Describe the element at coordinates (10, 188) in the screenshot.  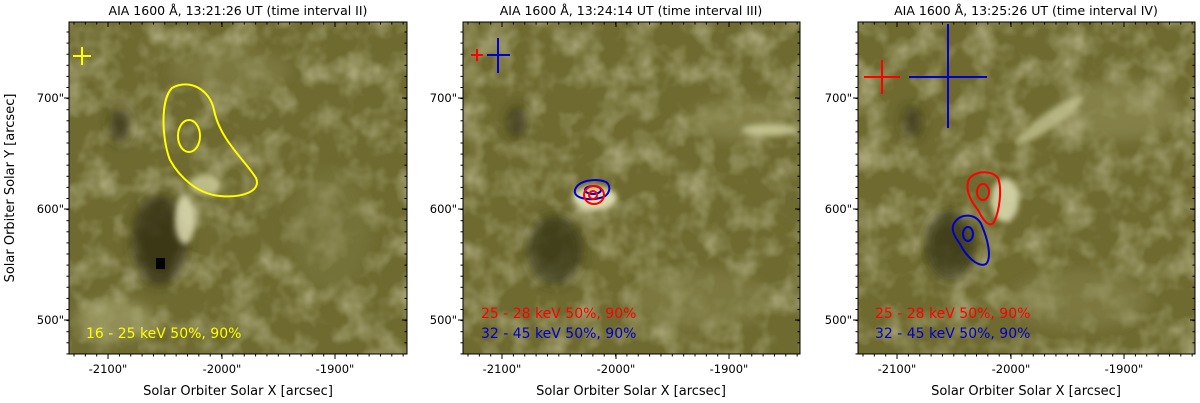
I see `y-axis-label: Solar Orbiter Solar Y [arcsec]` at that location.